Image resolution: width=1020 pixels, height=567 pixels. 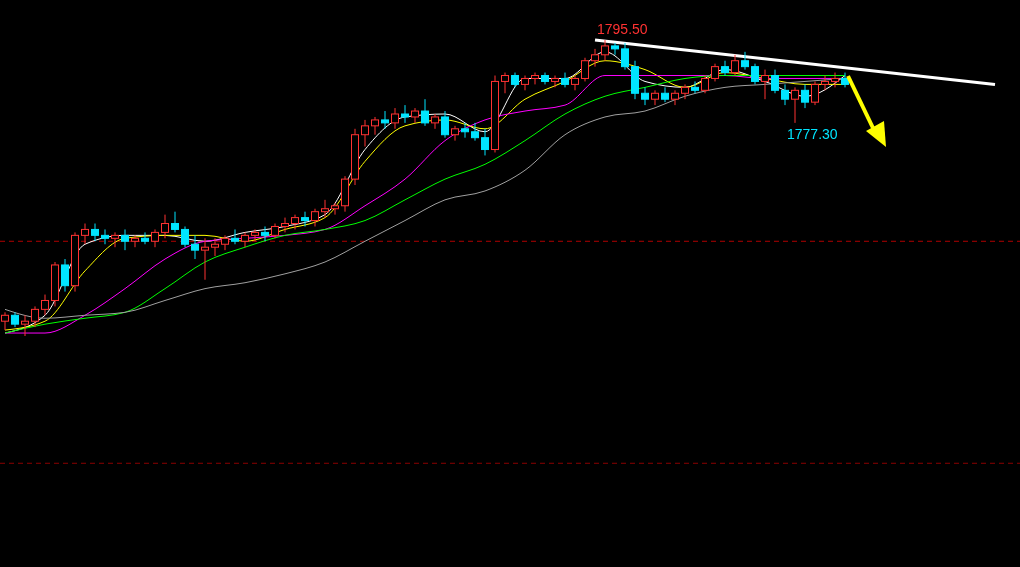 I want to click on annotation: 1777.30, so click(x=812, y=133).